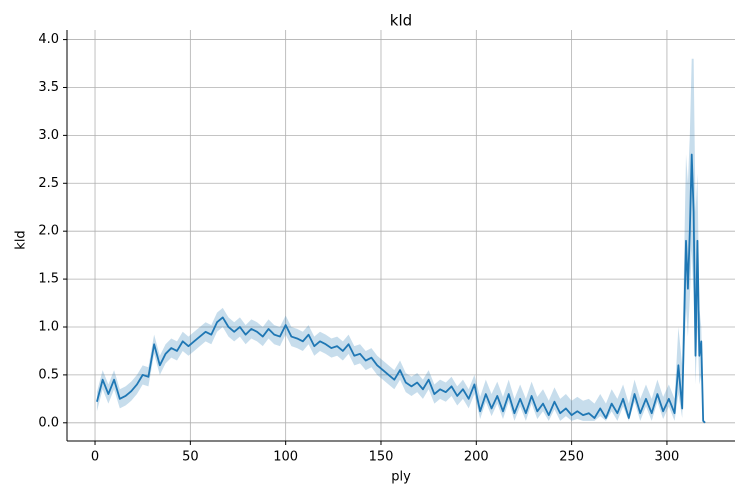 Image resolution: width=750 pixels, height=504 pixels. I want to click on x-tick-label: 200, so click(476, 457).